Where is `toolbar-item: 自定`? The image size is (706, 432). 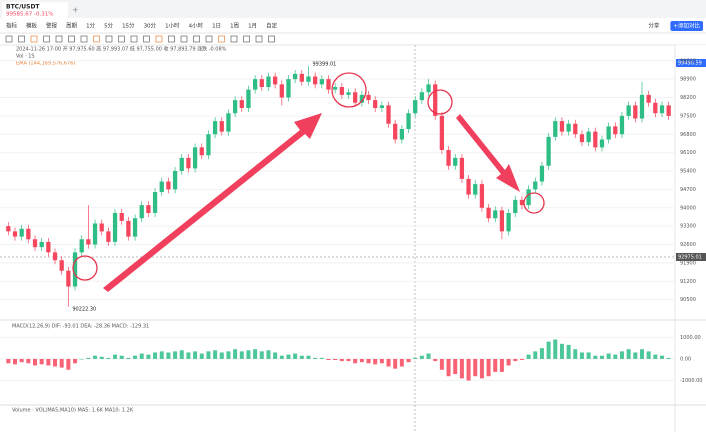 toolbar-item: 自定 is located at coordinates (272, 26).